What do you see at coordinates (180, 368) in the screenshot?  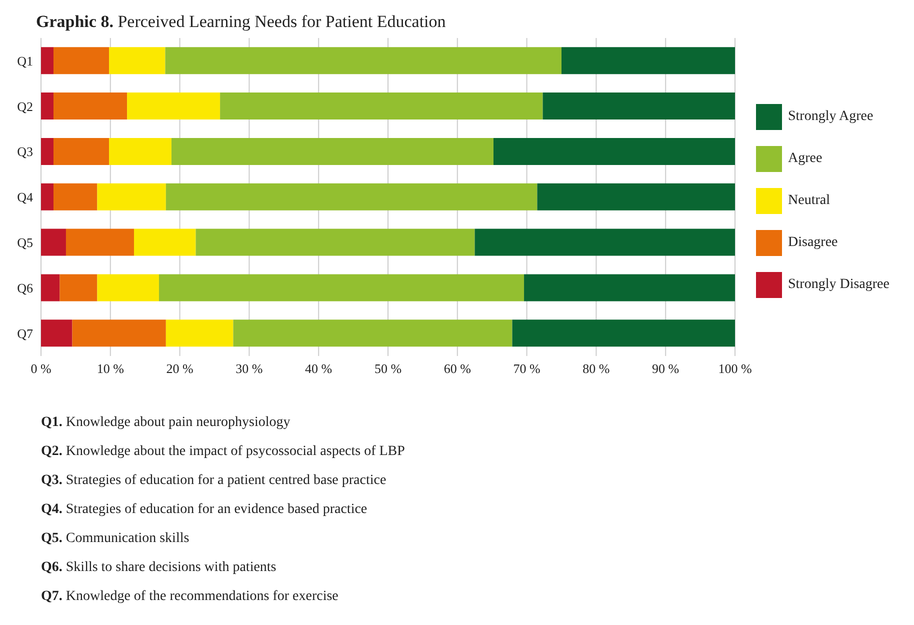 I see `x-tick-label: 20 %` at bounding box center [180, 368].